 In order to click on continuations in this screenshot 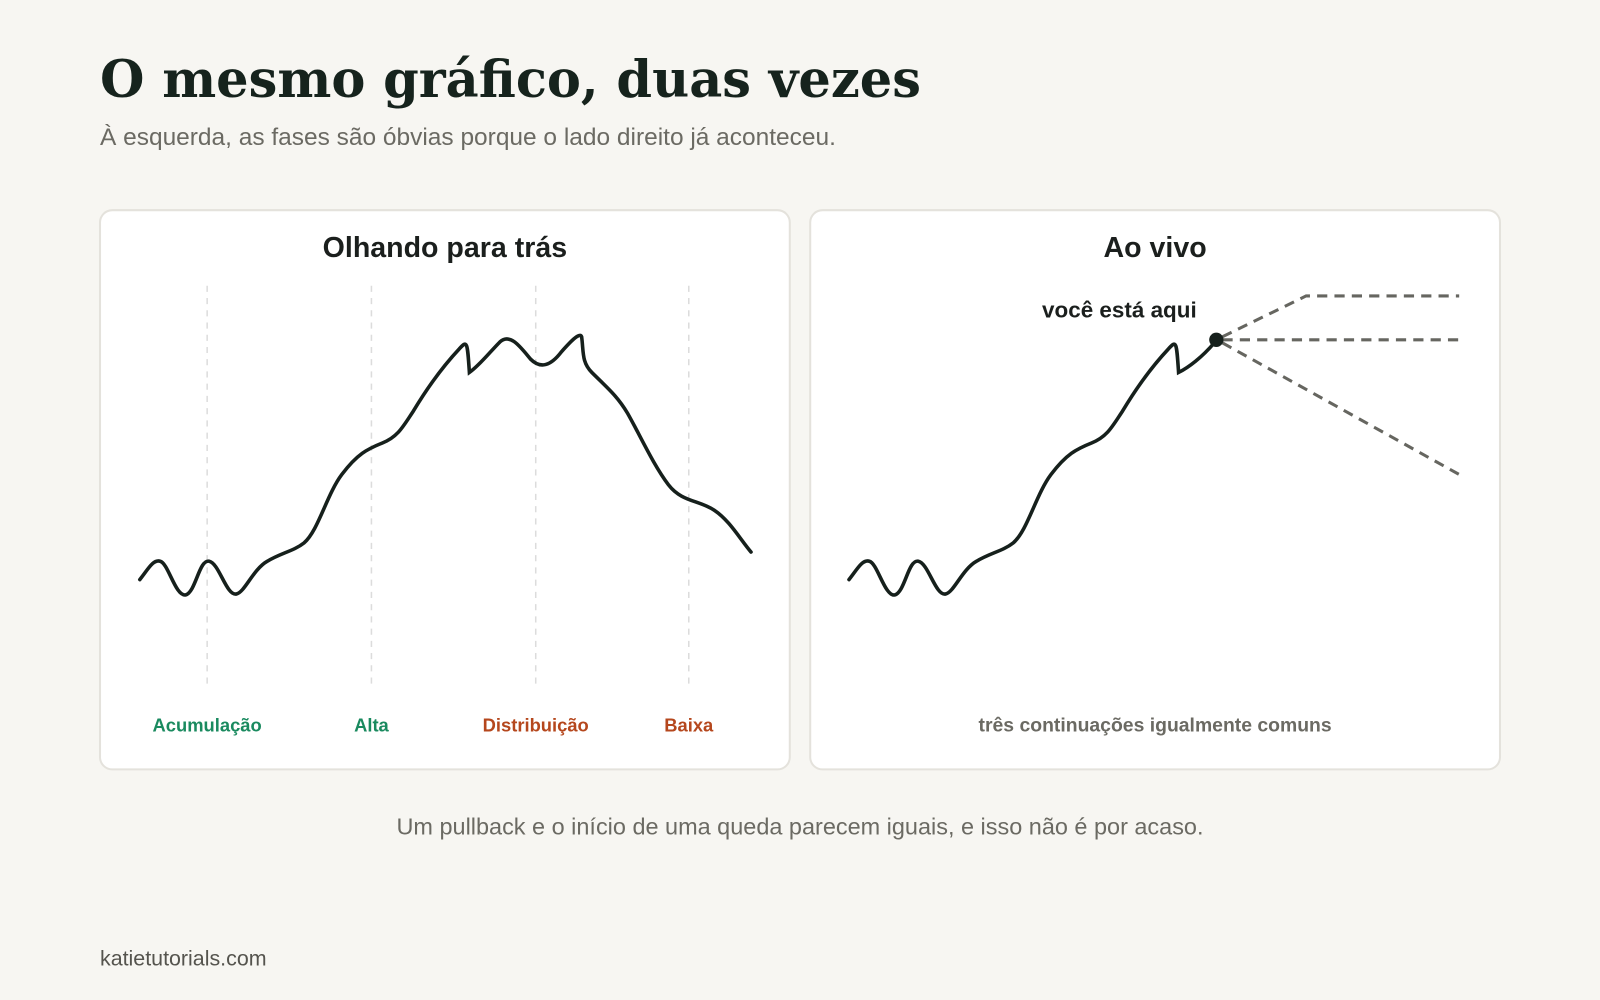, I will do `click(1340, 385)`.